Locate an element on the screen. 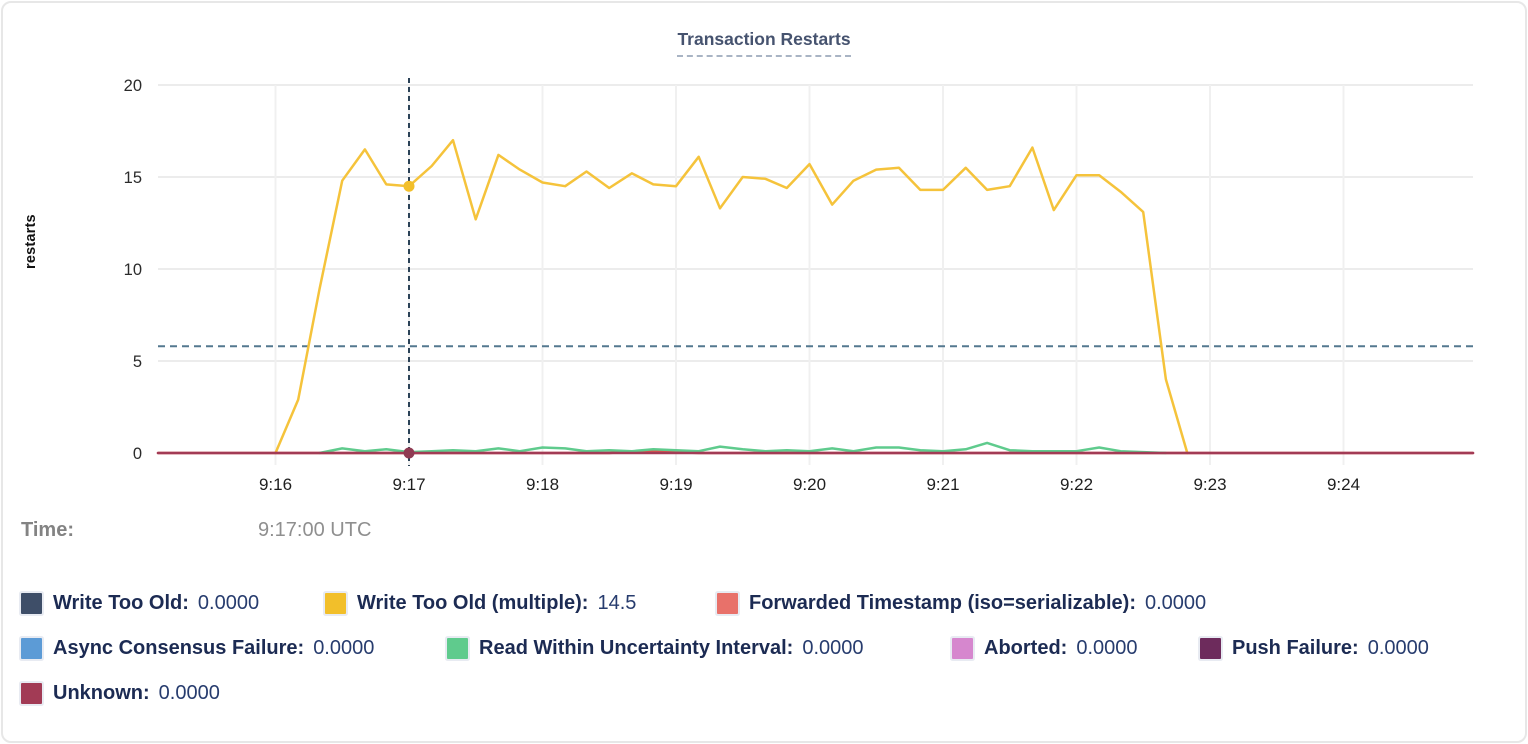 This screenshot has height=744, width=1528. x-tick-label: 9:16 is located at coordinates (275, 484).